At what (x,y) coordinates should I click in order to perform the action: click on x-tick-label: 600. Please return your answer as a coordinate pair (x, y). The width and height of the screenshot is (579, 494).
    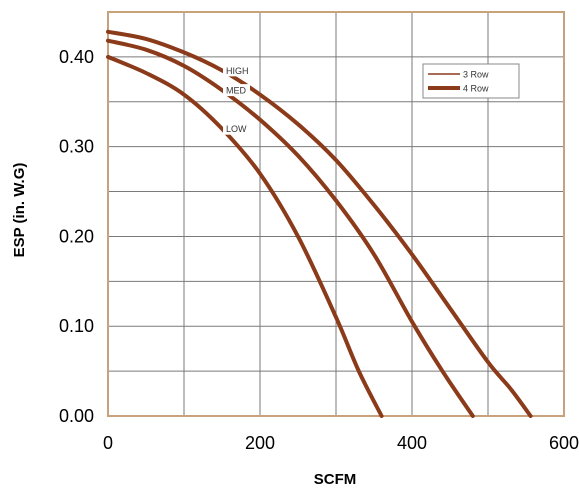
    Looking at the image, I should click on (564, 443).